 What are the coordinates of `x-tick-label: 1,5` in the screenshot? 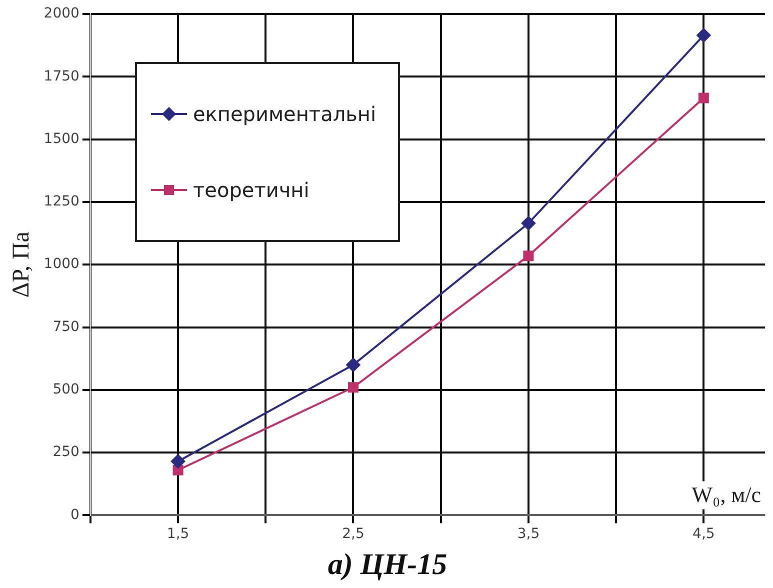 It's located at (178, 534).